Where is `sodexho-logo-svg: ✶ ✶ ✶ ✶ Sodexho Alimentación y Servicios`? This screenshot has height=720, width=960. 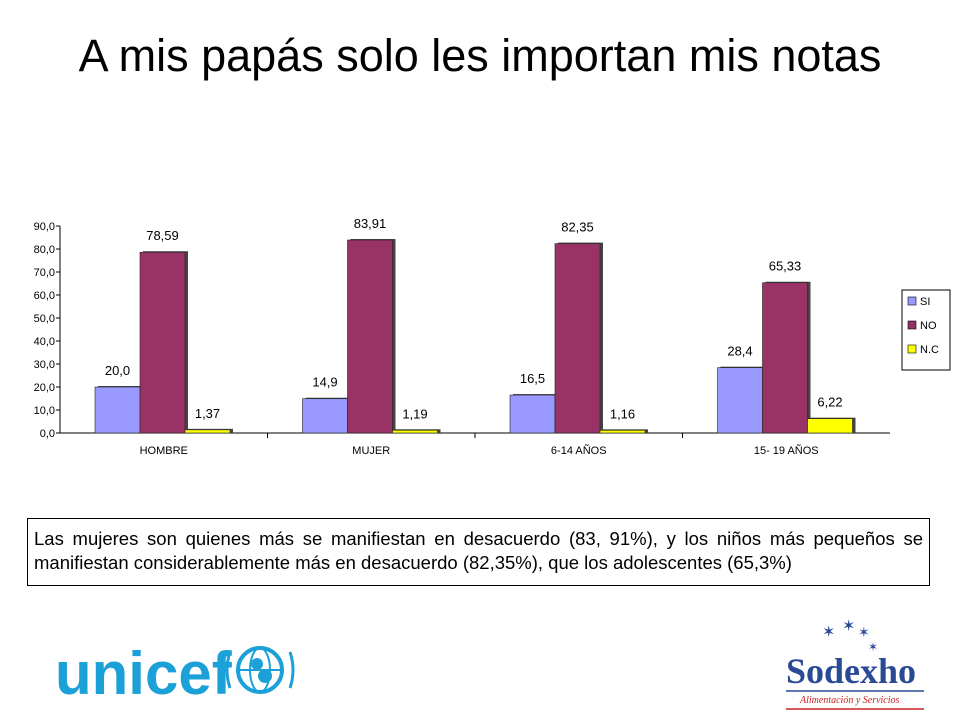 sodexho-logo-svg: ✶ ✶ ✶ ✶ Sodexho Alimentación y Servicios is located at coordinates (855, 663).